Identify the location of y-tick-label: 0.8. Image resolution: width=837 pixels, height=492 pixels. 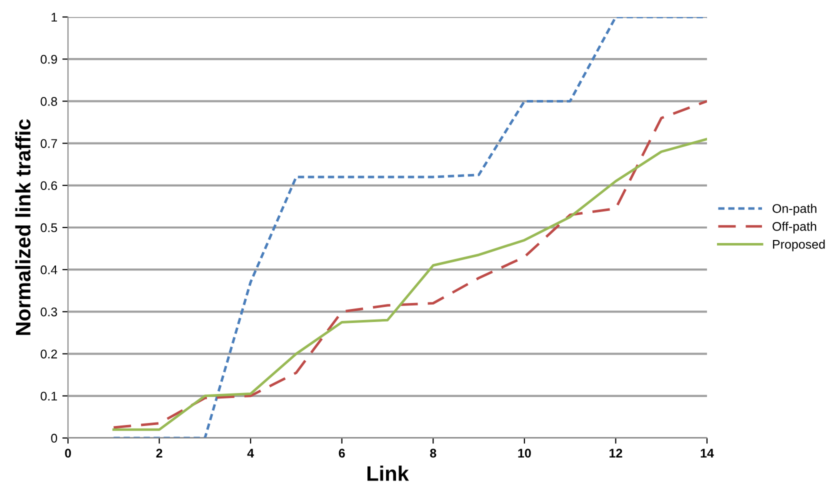
(49, 101).